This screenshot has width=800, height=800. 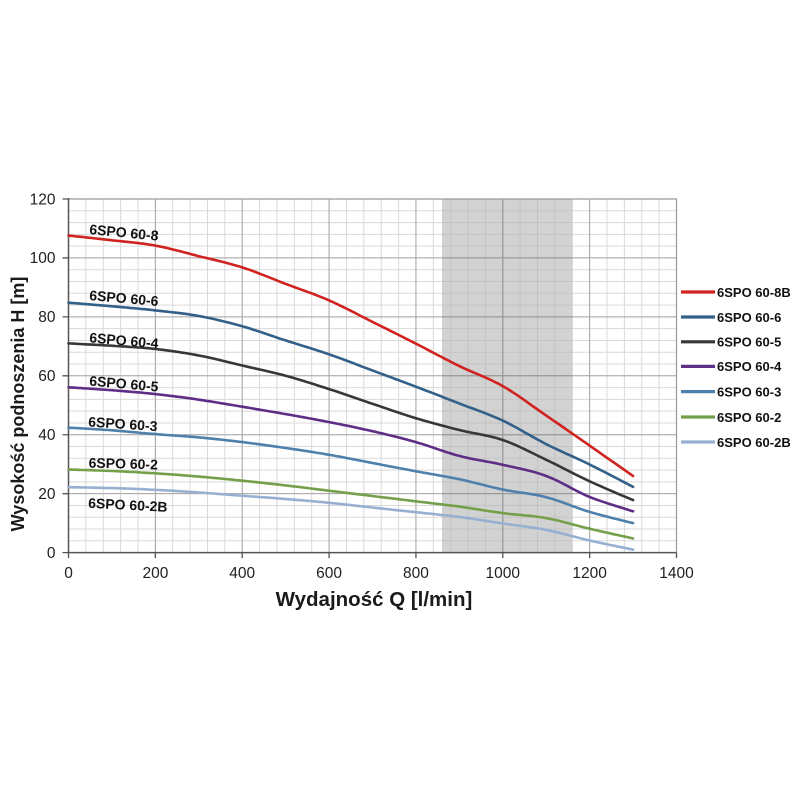 I want to click on svg-text: 80, so click(x=47, y=317).